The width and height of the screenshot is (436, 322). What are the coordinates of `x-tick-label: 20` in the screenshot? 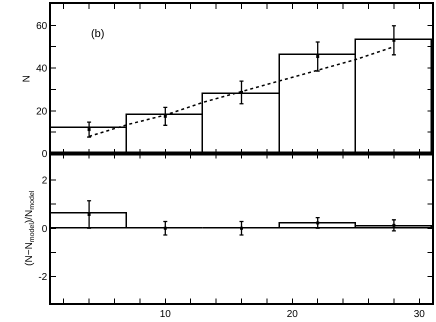 It's located at (292, 314).